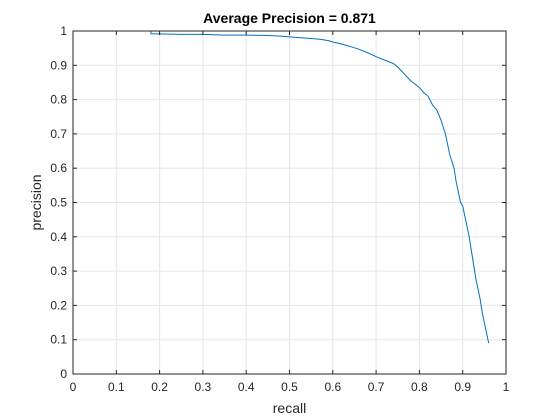 The image size is (560, 420). Describe the element at coordinates (58, 305) in the screenshot. I see `y-tick-label: 0.2` at that location.